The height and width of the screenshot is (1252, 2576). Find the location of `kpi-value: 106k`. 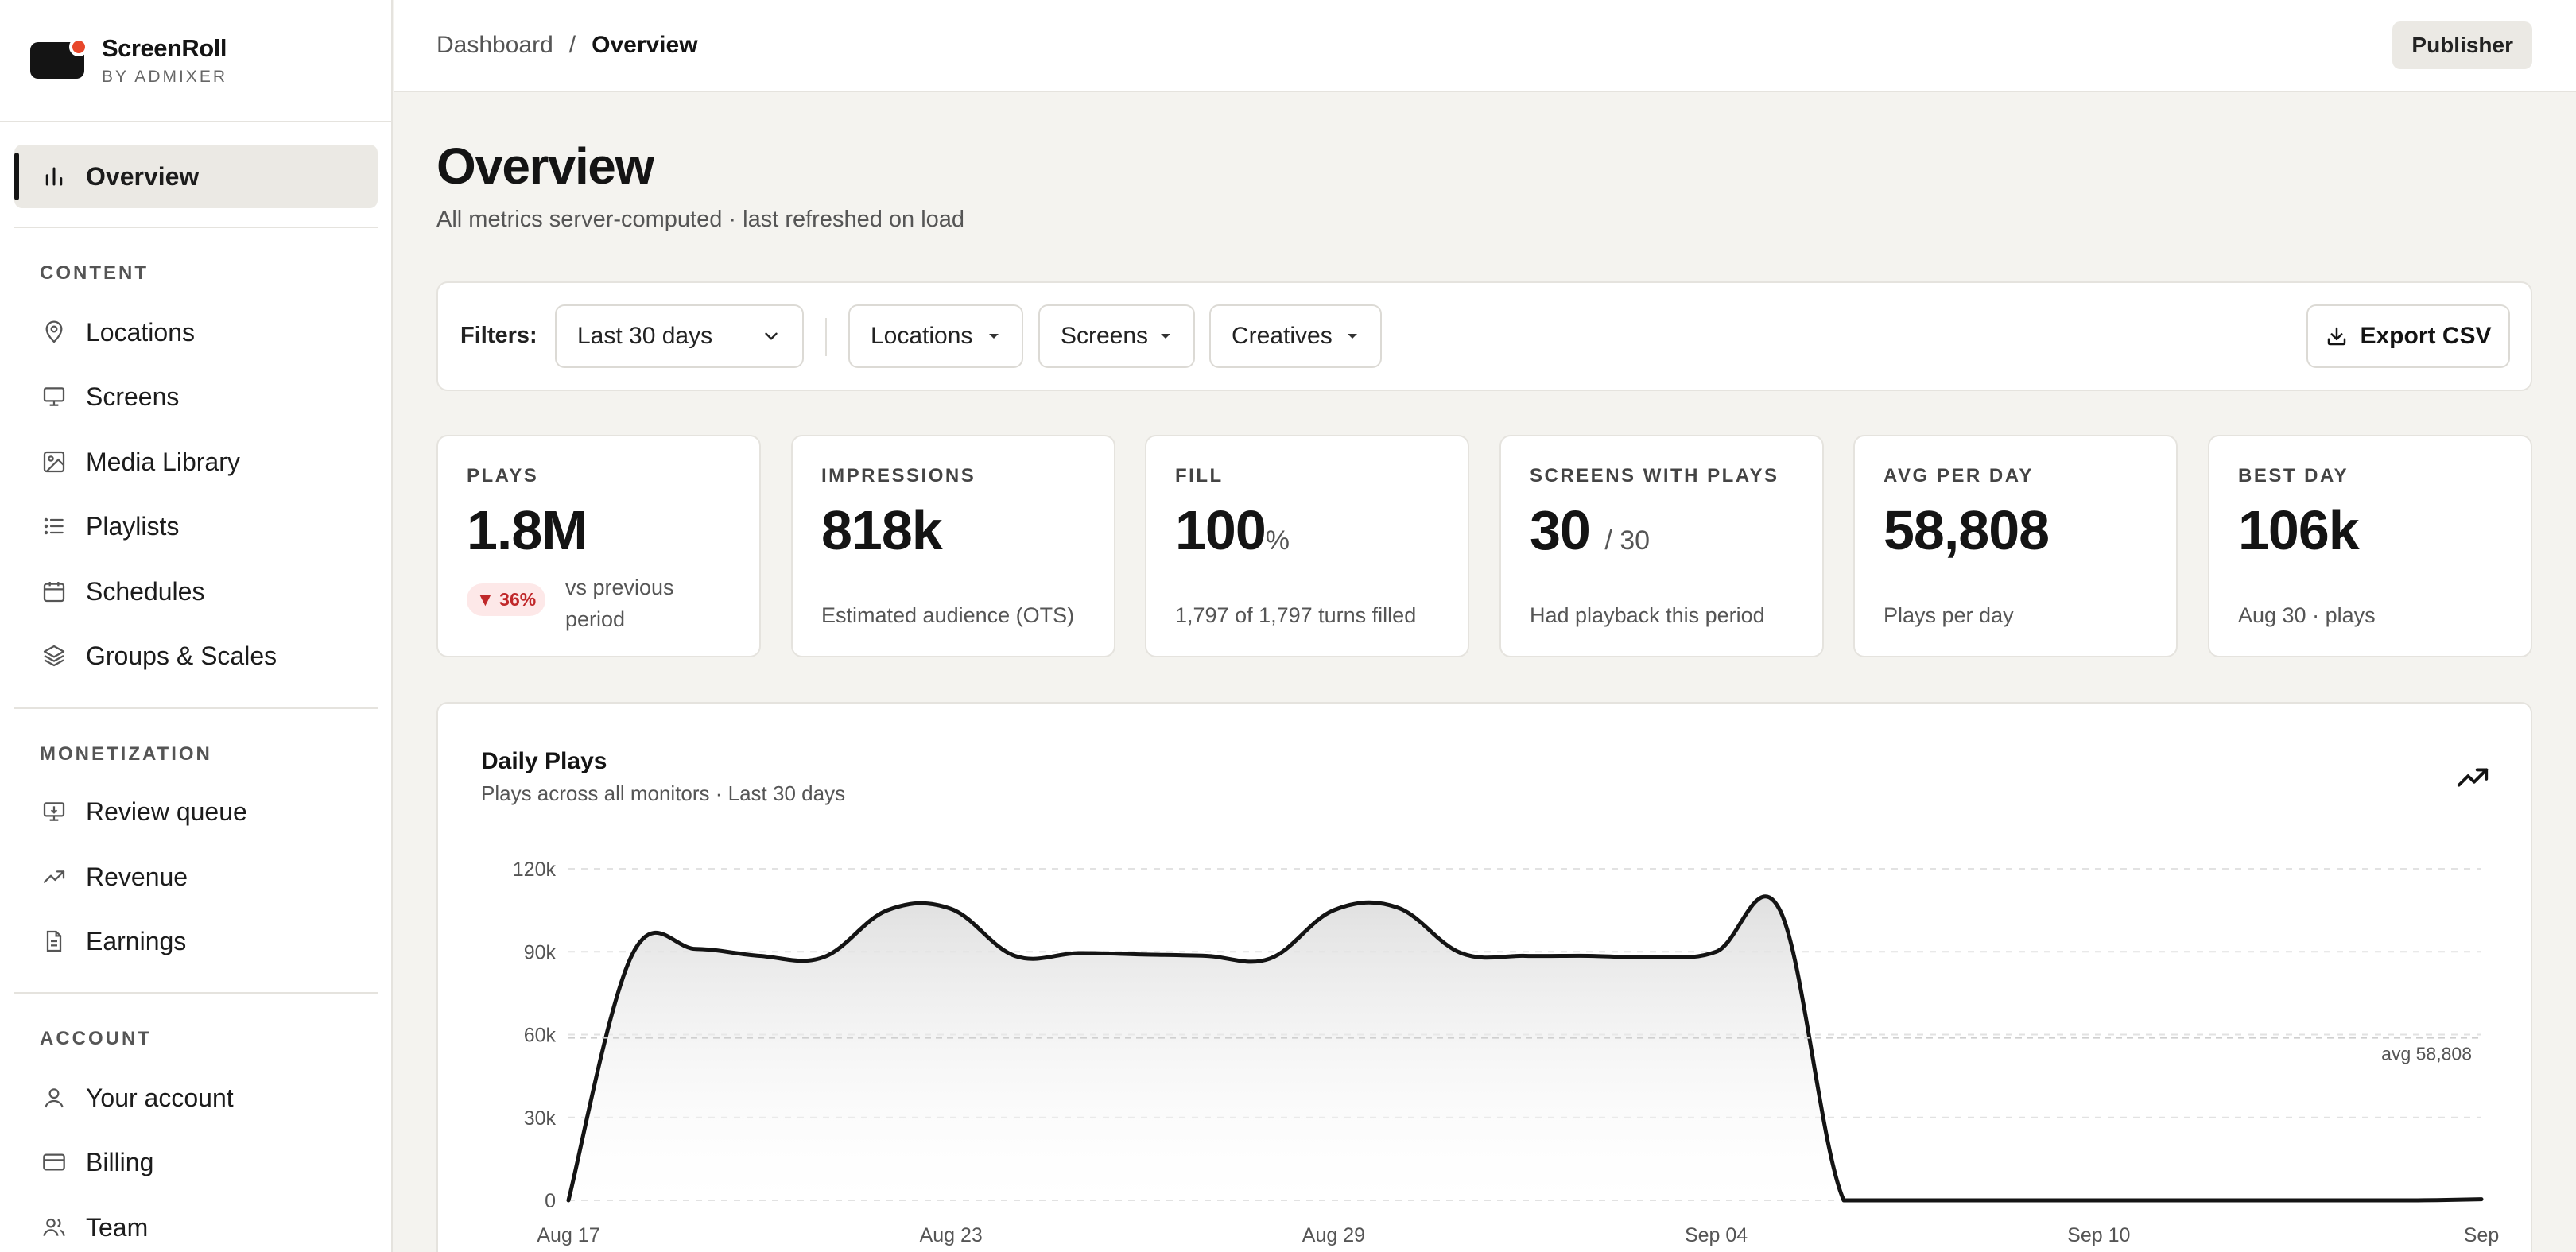

kpi-value: 106k is located at coordinates (2299, 530).